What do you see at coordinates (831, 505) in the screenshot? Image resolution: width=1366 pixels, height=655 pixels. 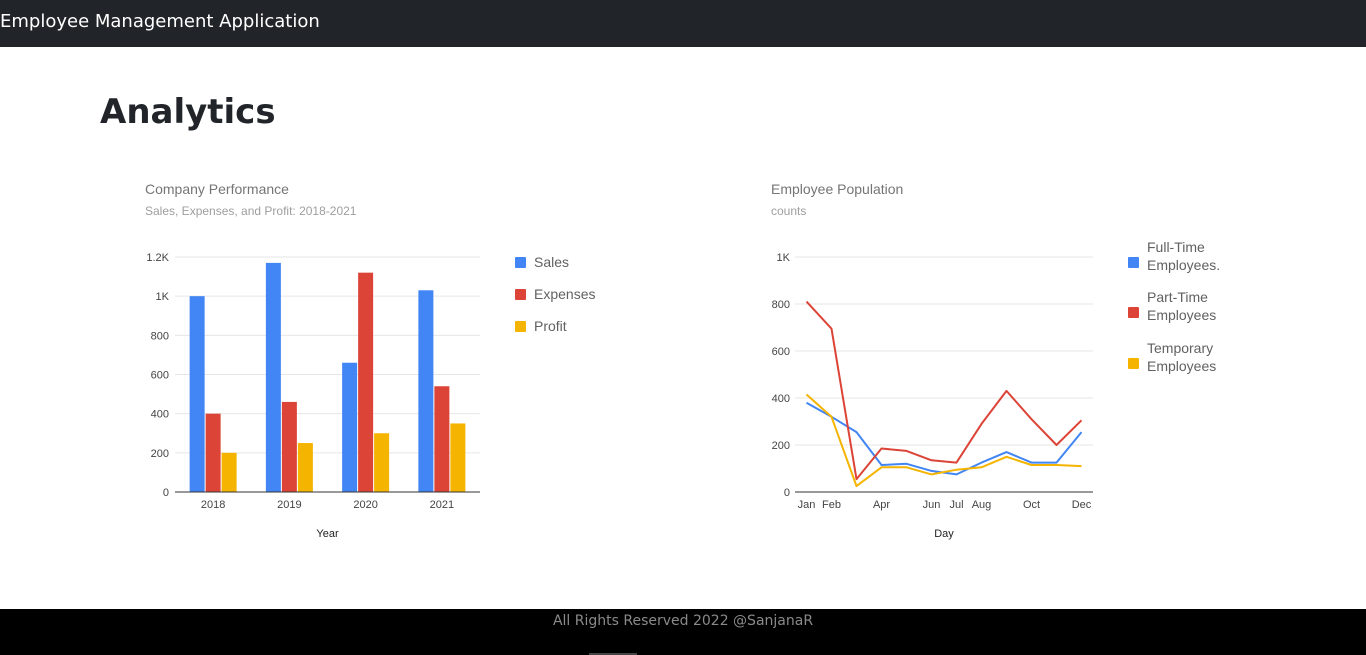 I see `x-tick-label: Feb` at bounding box center [831, 505].